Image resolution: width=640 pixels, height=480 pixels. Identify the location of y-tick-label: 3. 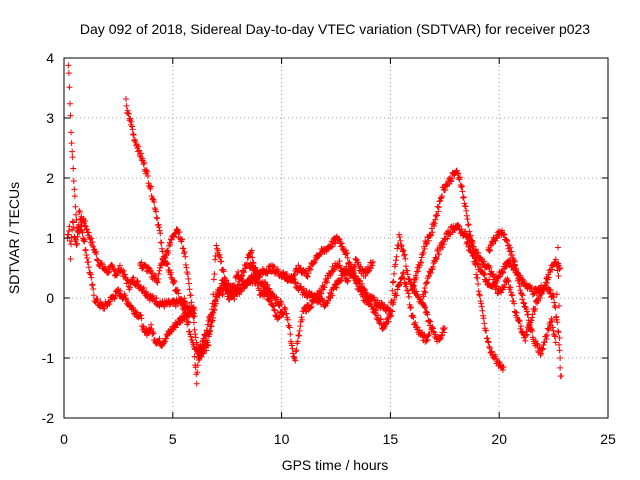
(50, 118).